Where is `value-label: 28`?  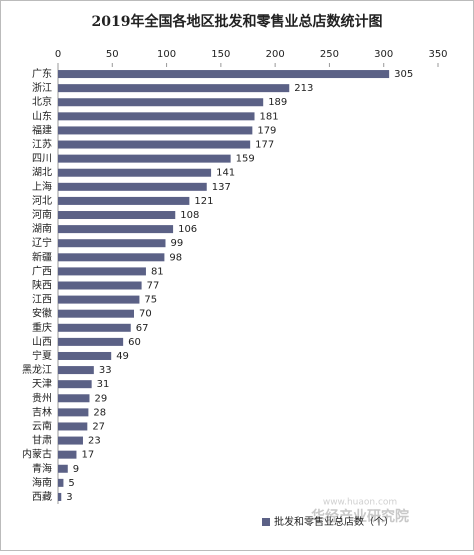 value-label: 28 is located at coordinates (99, 412).